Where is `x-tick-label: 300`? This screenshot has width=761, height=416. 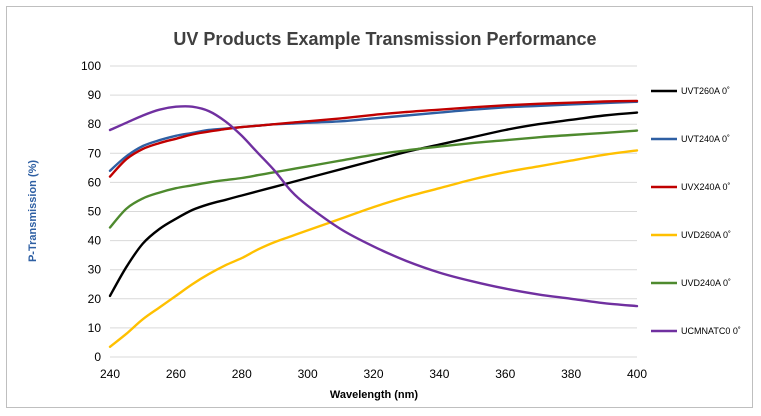
x-tick-label: 300 is located at coordinates (308, 374).